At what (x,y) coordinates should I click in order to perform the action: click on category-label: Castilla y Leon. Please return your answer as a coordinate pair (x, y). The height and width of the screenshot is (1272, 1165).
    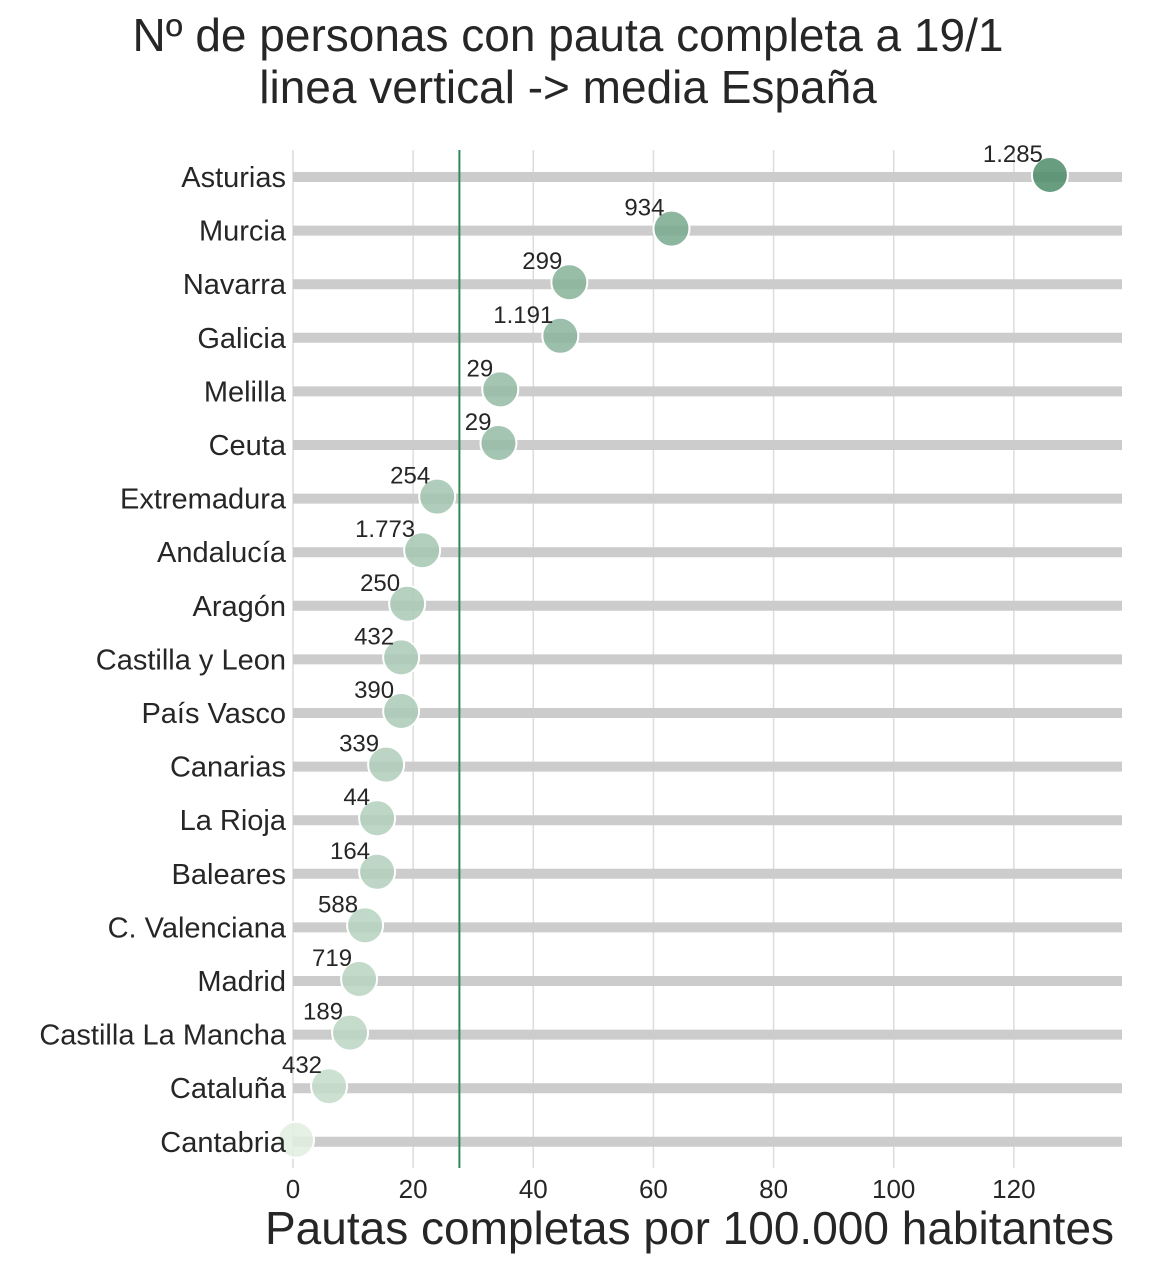
    Looking at the image, I should click on (191, 660).